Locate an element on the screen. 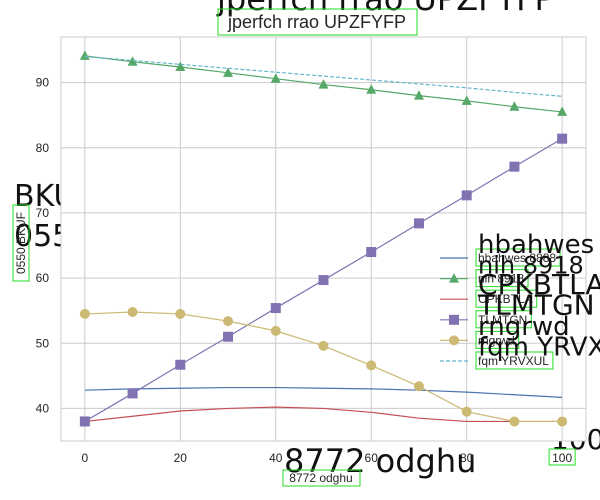 This screenshot has width=600, height=500. y-tick-label: 60 is located at coordinates (43, 278).